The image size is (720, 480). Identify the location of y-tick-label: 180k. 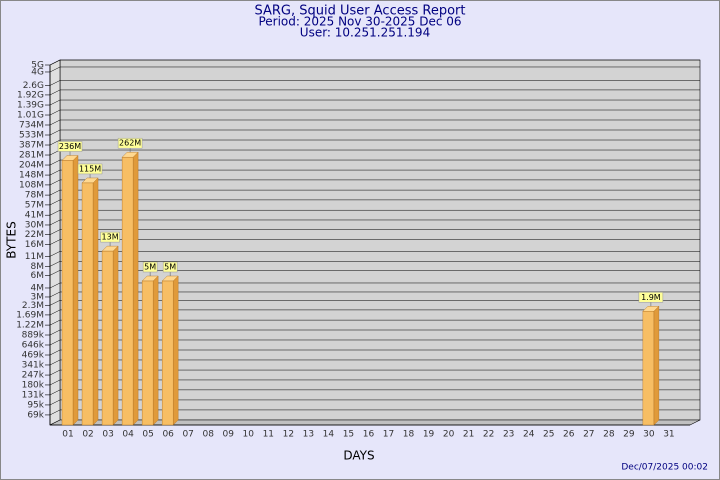
(33, 385).